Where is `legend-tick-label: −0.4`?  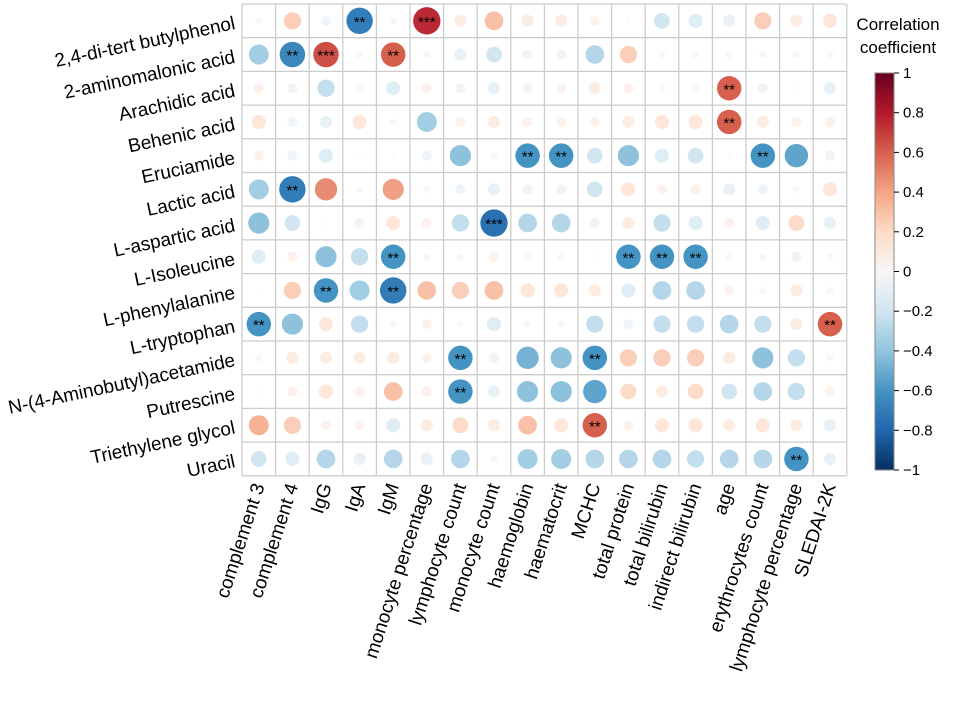
legend-tick-label: −0.4 is located at coordinates (918, 351).